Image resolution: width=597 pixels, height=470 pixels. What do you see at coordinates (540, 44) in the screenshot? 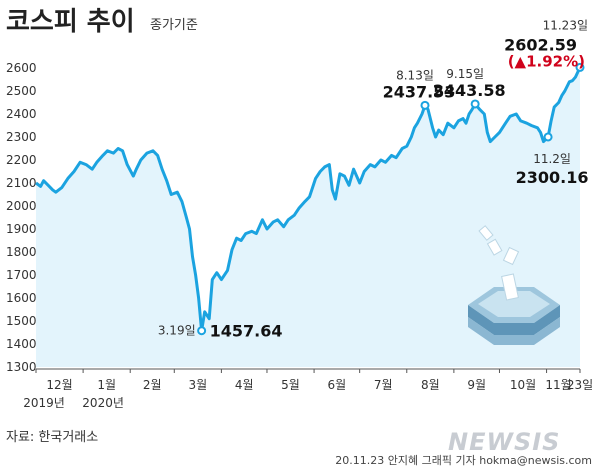
I see `annotation-value: 2602.59` at bounding box center [540, 44].